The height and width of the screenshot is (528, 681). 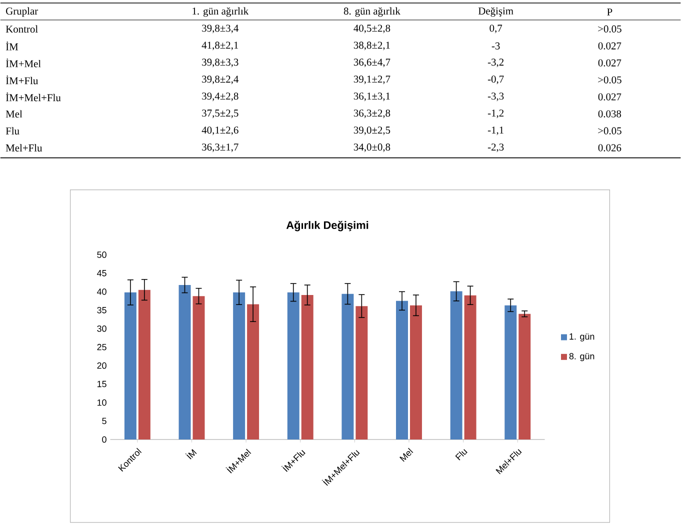 I want to click on x-tick-label: Mel, so click(x=407, y=455).